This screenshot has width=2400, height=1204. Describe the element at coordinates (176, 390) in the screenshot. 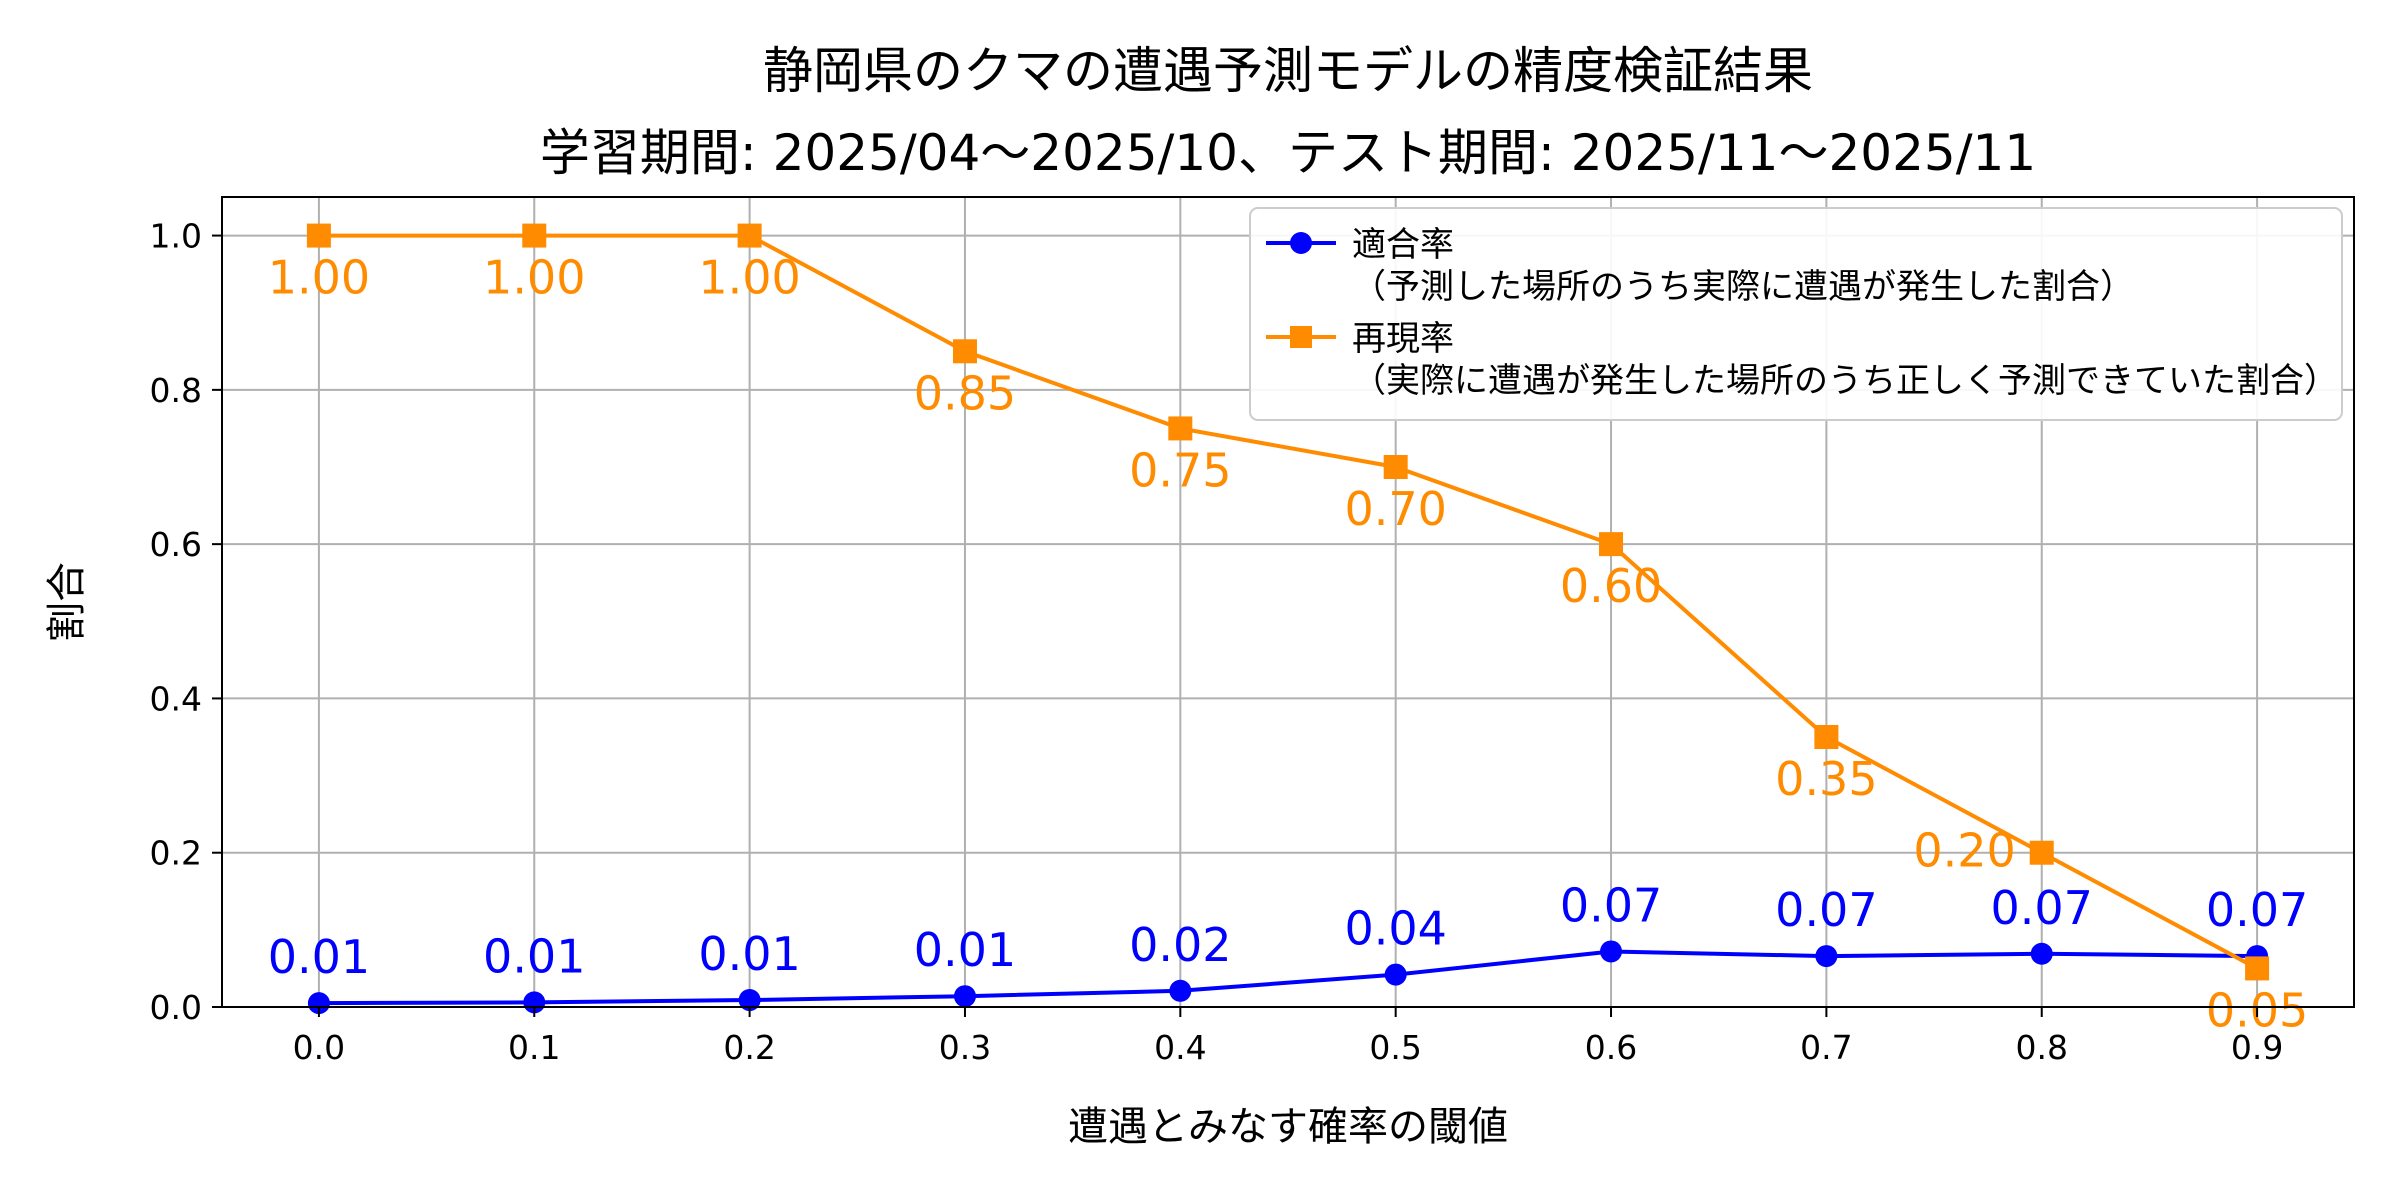

I see `y-tick-label: 0.8` at that location.